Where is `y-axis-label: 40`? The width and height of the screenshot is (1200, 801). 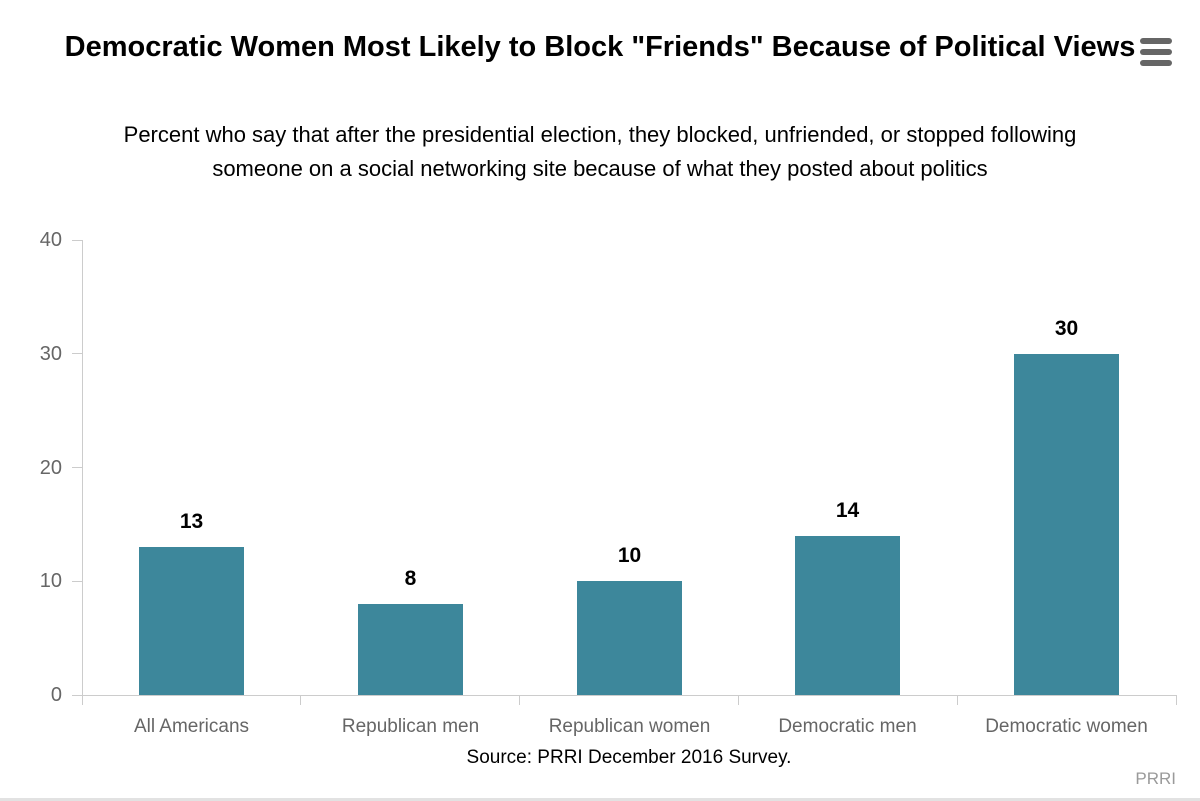 y-axis-label: 40 is located at coordinates (50, 240).